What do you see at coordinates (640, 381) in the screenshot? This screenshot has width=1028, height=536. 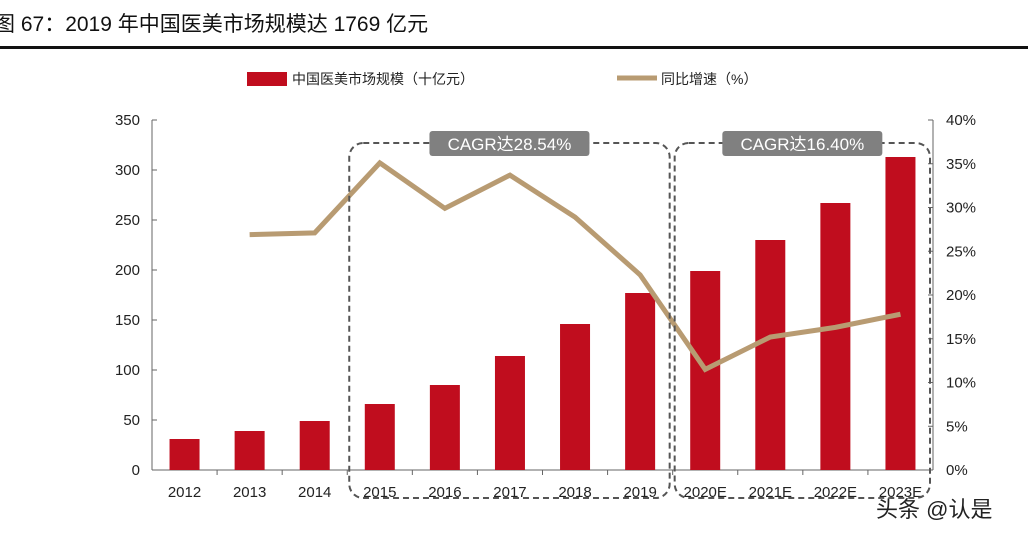 I see `bar-2019` at bounding box center [640, 381].